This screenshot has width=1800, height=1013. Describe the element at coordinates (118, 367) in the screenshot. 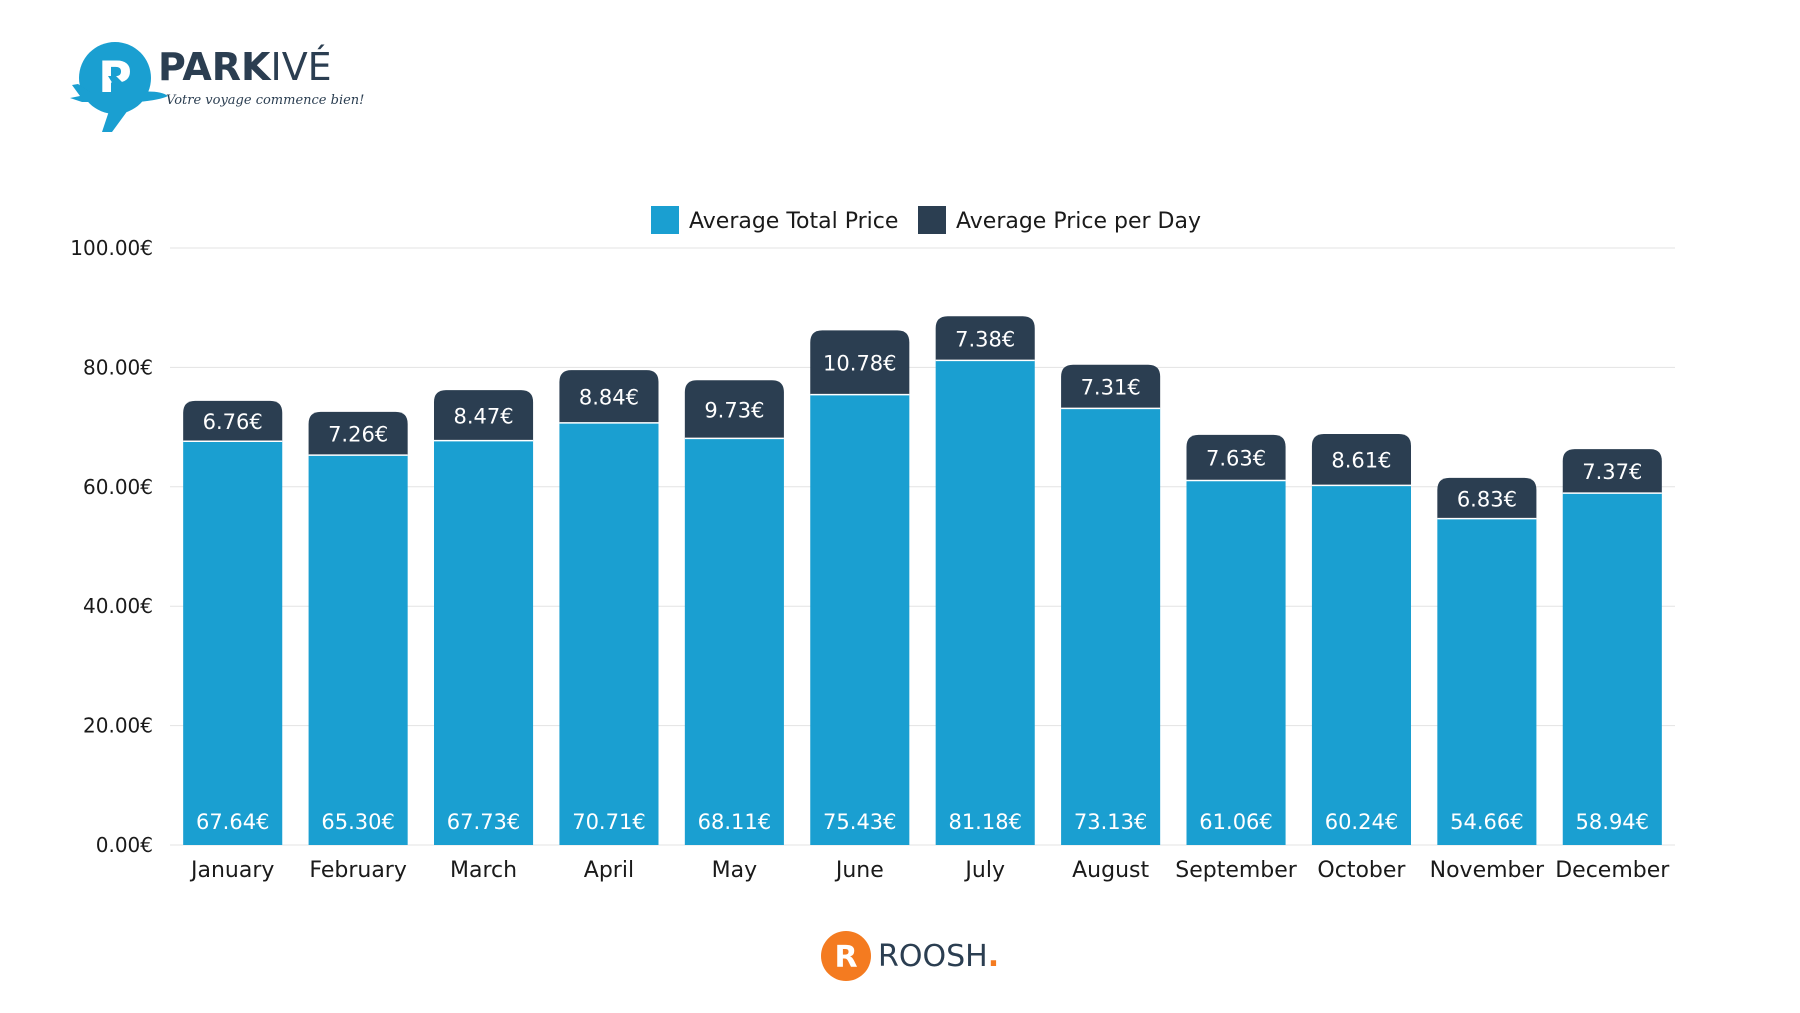

I see `y-tick-label: 80.00€` at that location.